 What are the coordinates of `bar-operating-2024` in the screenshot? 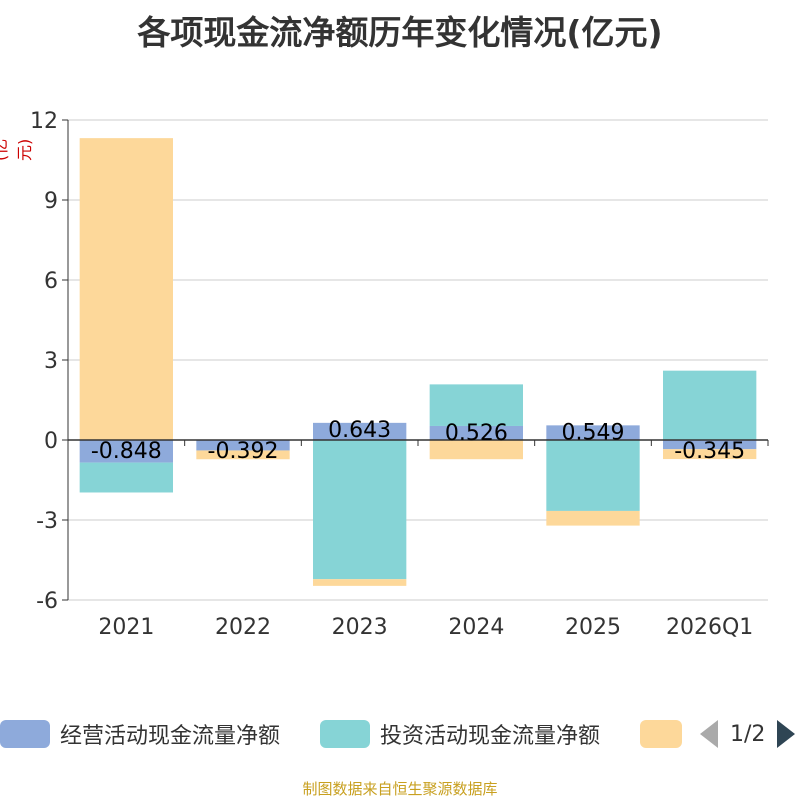 It's located at (476, 432).